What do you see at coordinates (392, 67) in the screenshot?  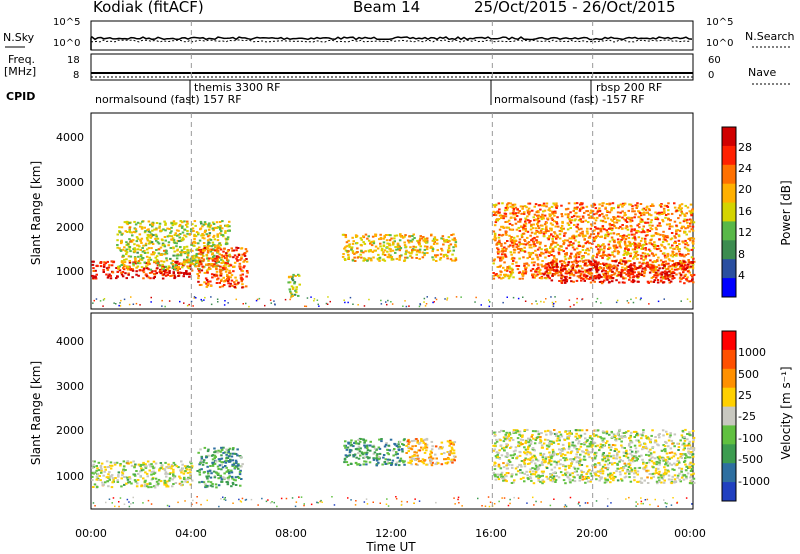 I see `freq-panel-frame` at bounding box center [392, 67].